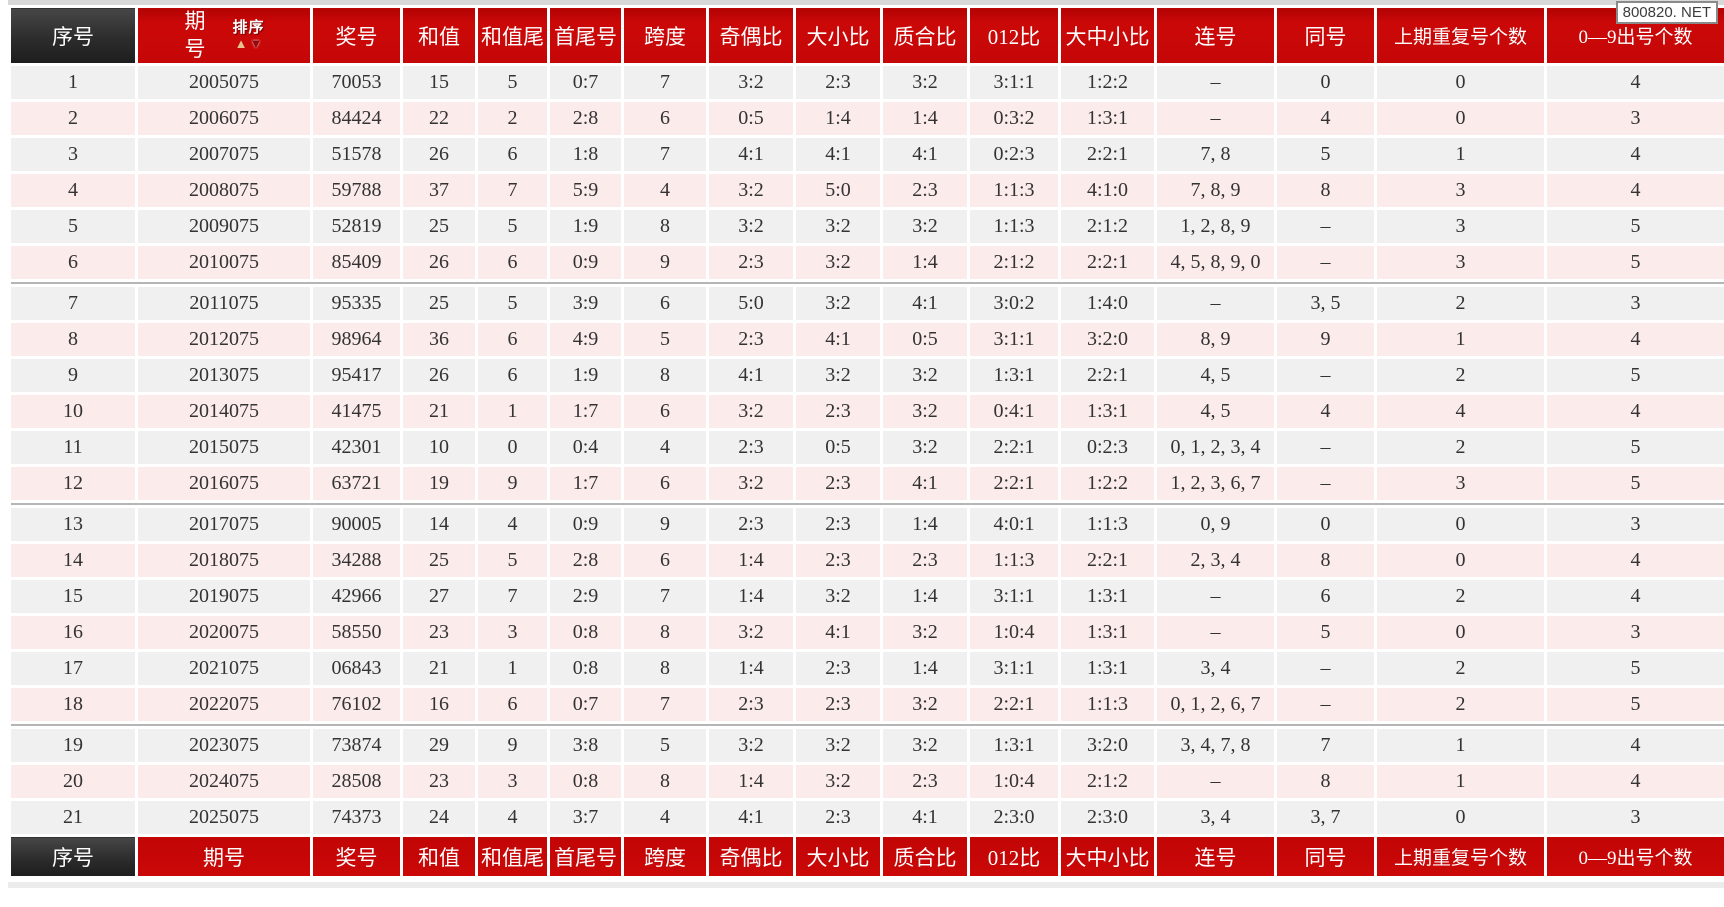  What do you see at coordinates (585, 262) in the screenshot?
I see `cell-shouweihao: 0:9` at bounding box center [585, 262].